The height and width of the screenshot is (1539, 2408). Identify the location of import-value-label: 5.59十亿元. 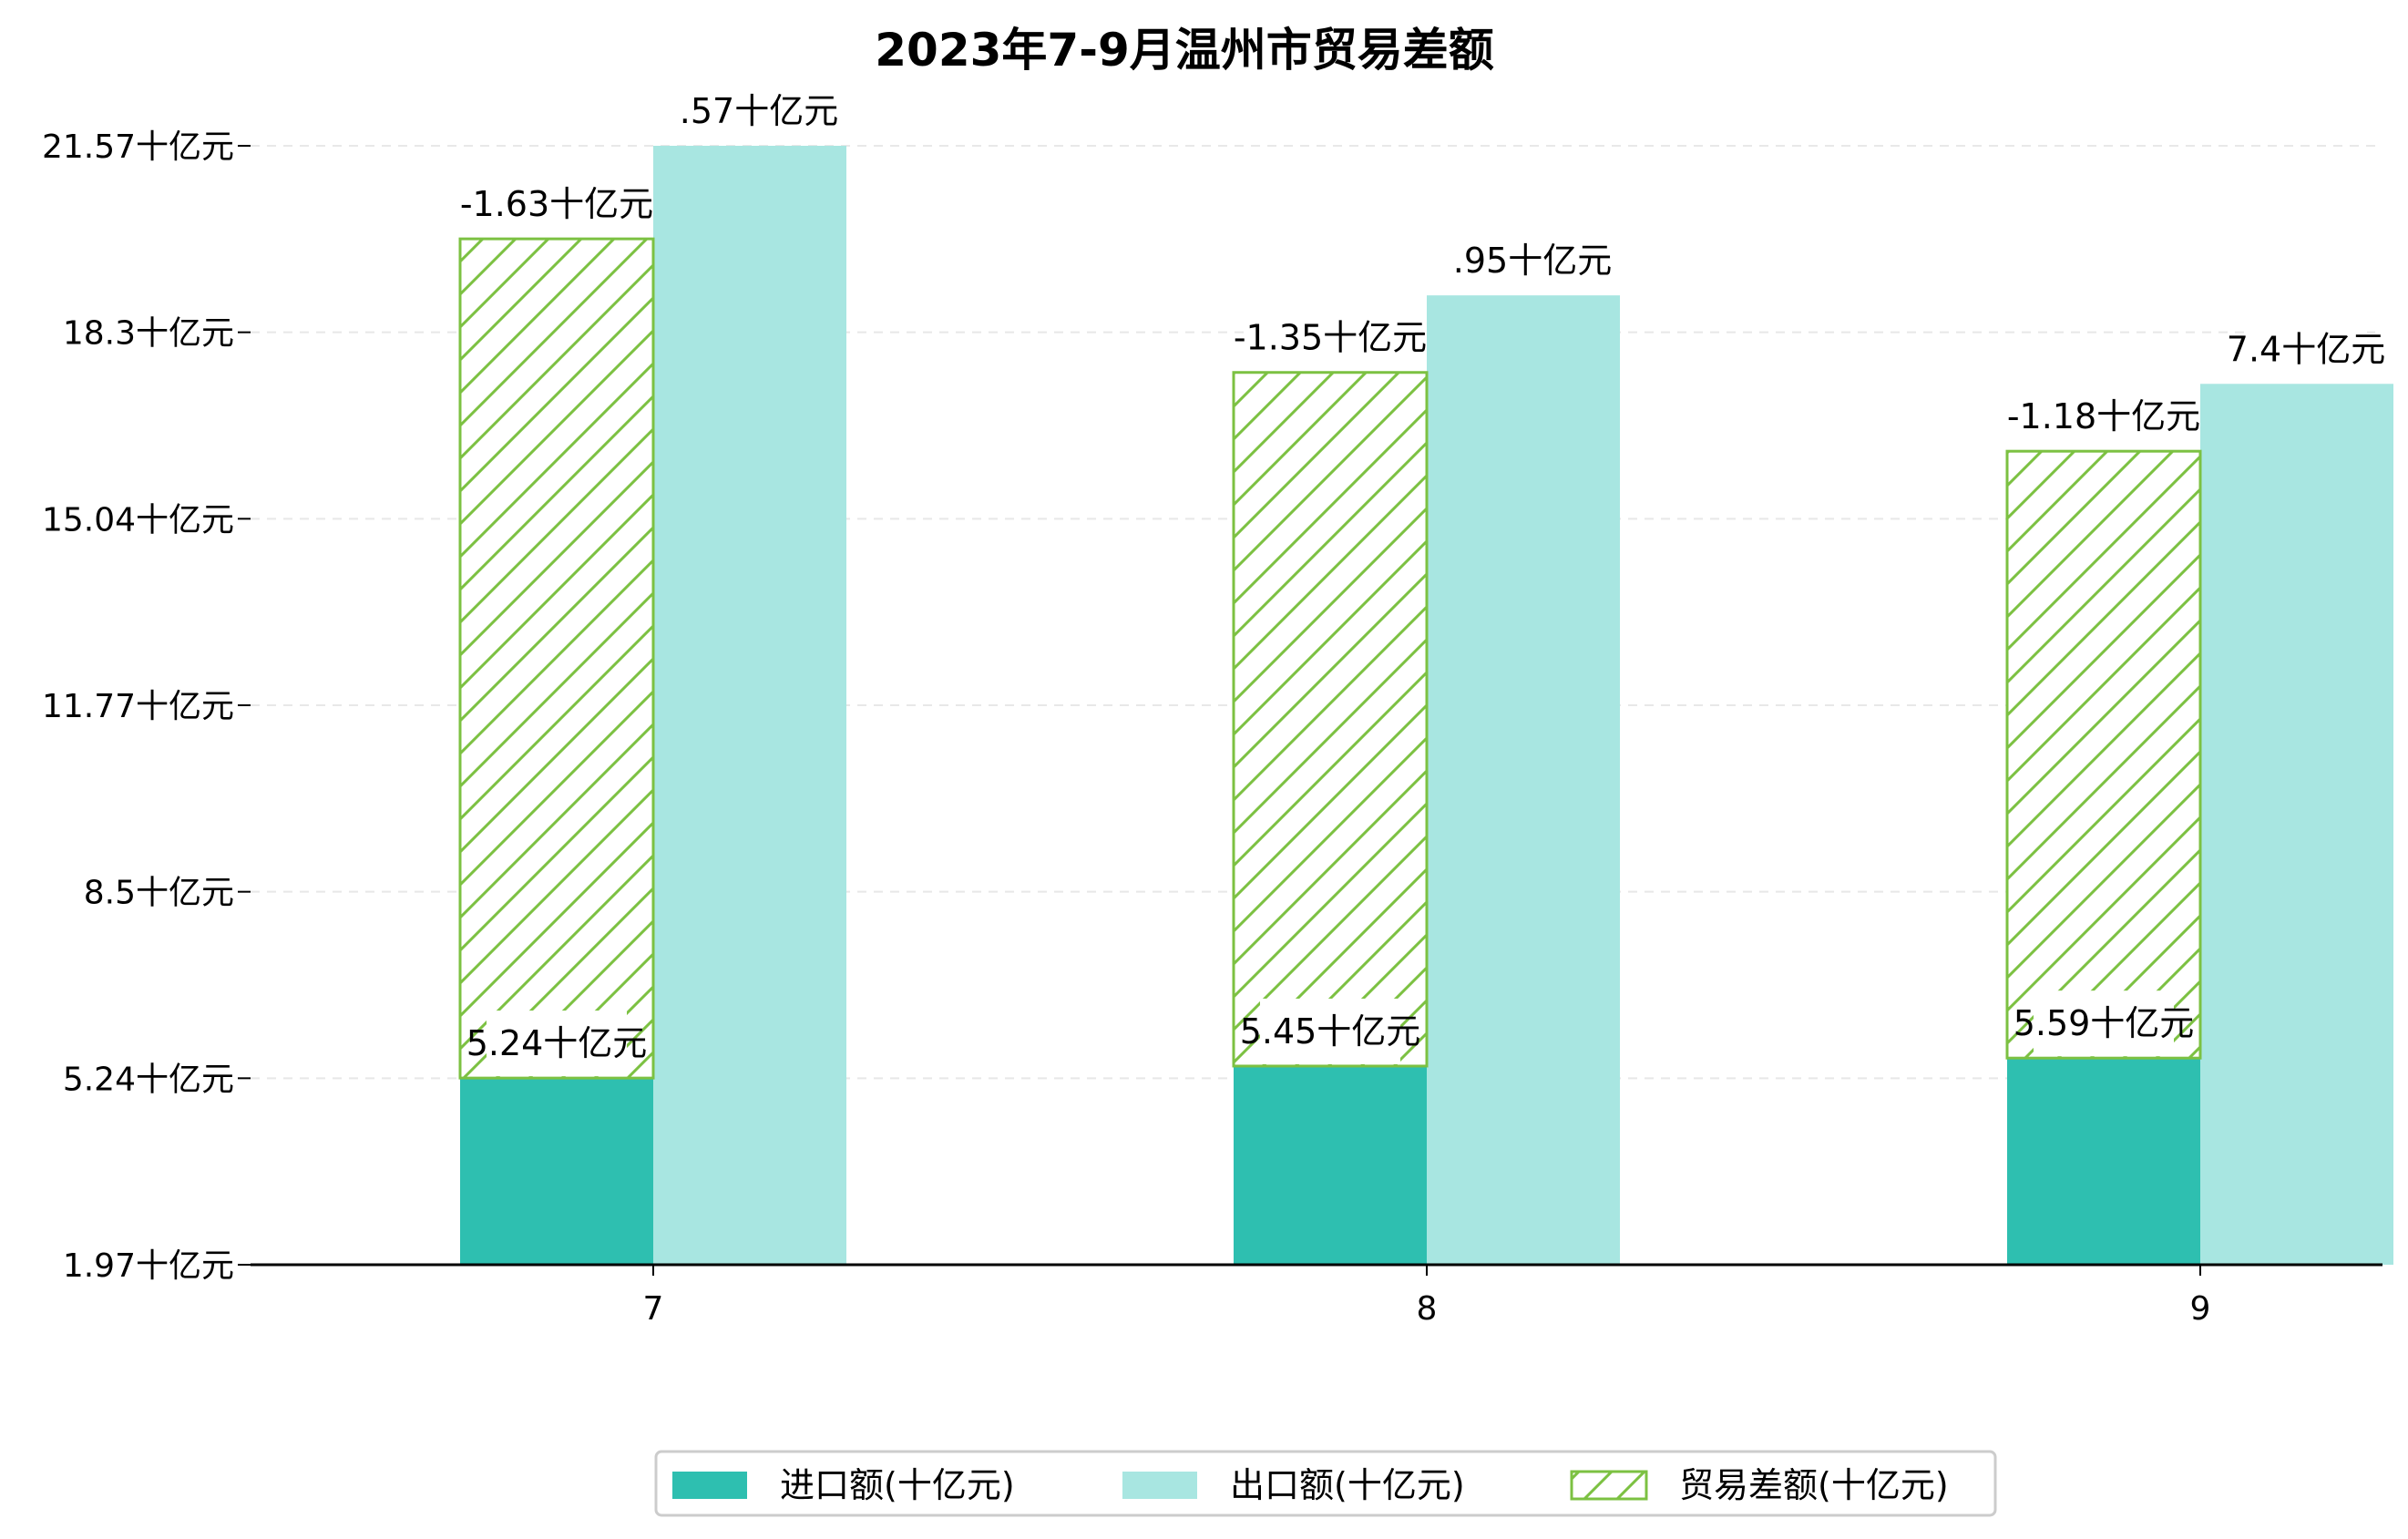
(2104, 1023).